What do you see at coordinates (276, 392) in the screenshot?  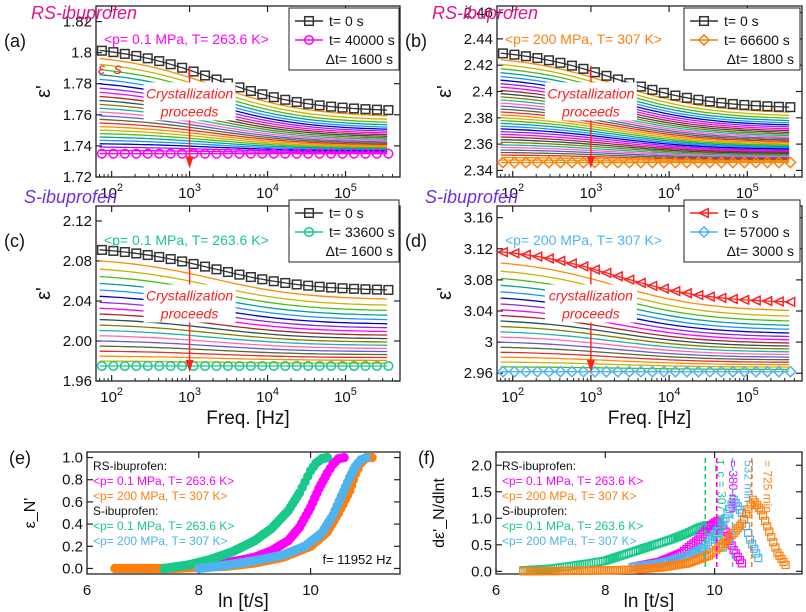 I see `x-tick-exponent: 4` at bounding box center [276, 392].